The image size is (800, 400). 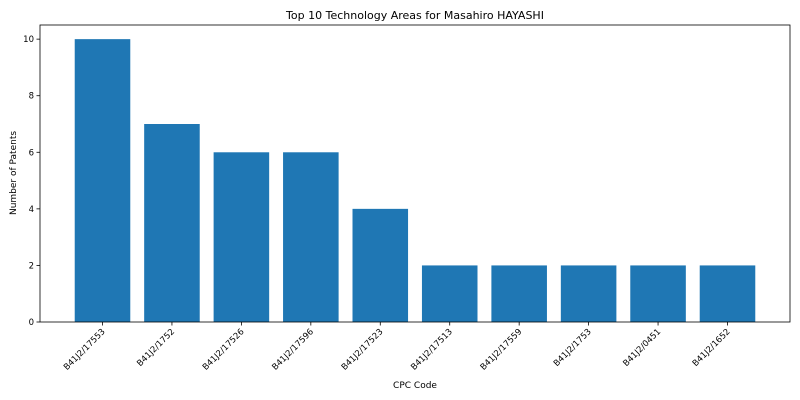 What do you see at coordinates (31, 266) in the screenshot?
I see `y-tick-label: 2` at bounding box center [31, 266].